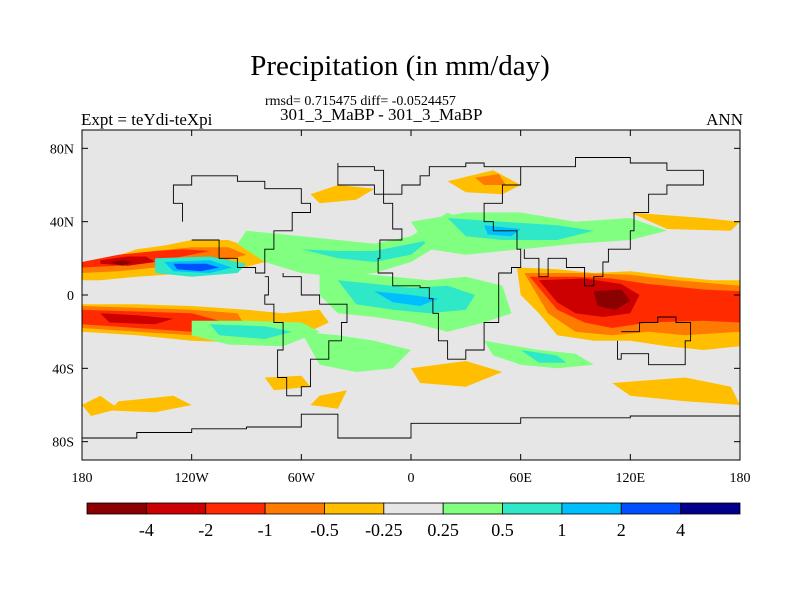  I want to click on chart-stats: rmsd= 0.715475 diff= -0.0524457, so click(360, 101).